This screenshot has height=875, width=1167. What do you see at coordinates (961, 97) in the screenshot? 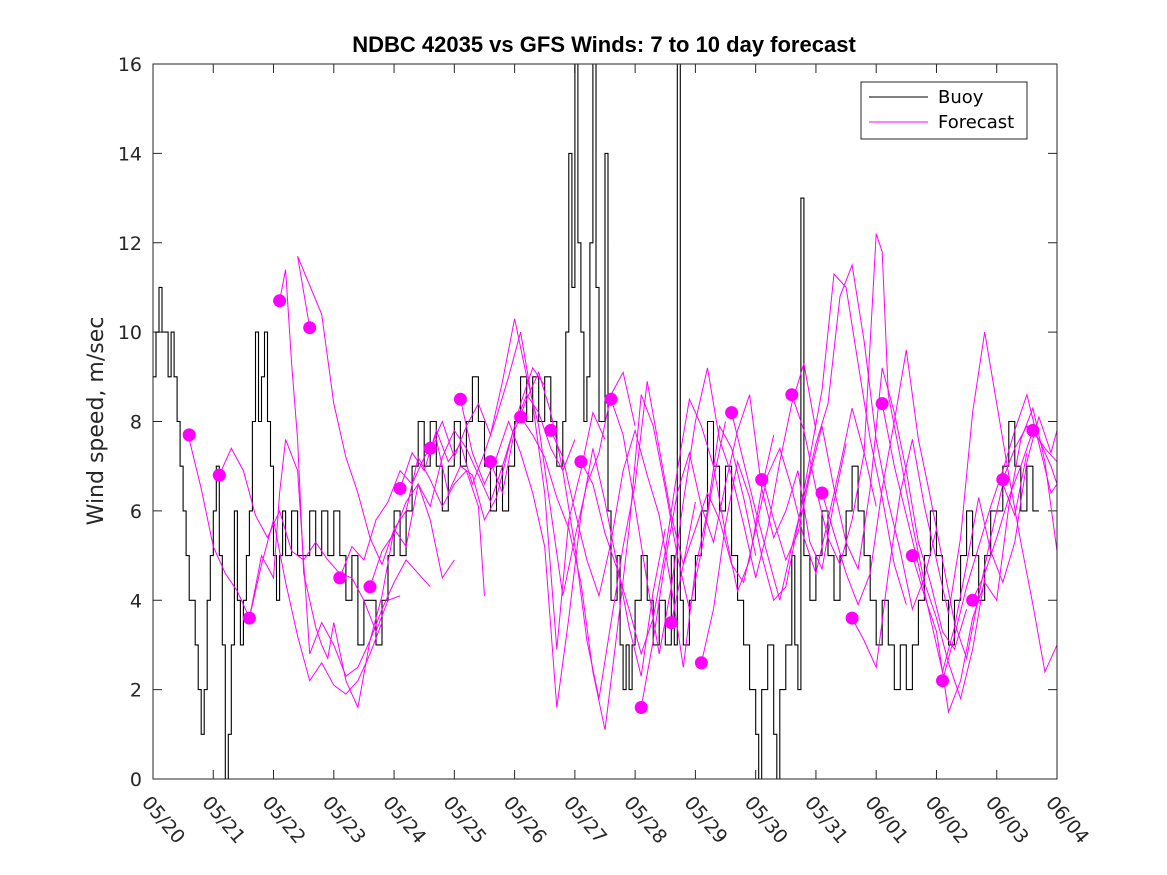
I see `legend-label-buoy: Buoy` at bounding box center [961, 97].